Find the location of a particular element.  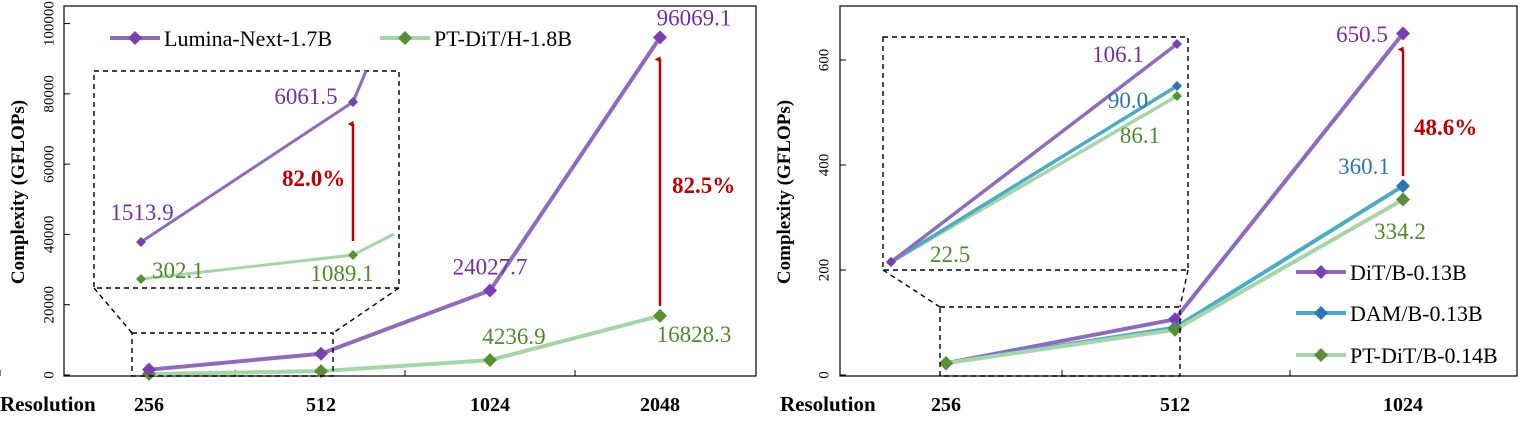

right-y-axis: 0 200 400 600 is located at coordinates (831, 214).